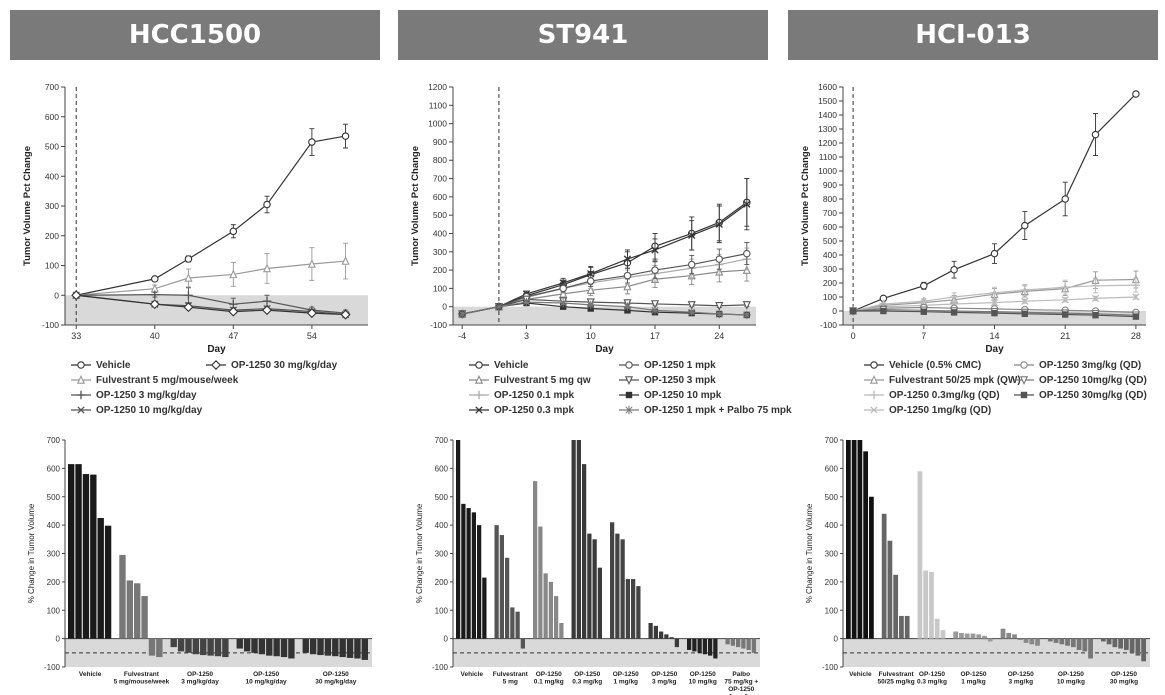 The image size is (1165, 695). Describe the element at coordinates (626, 678) in the screenshot. I see `group-label: OP-1250 1 mg/kg` at that location.